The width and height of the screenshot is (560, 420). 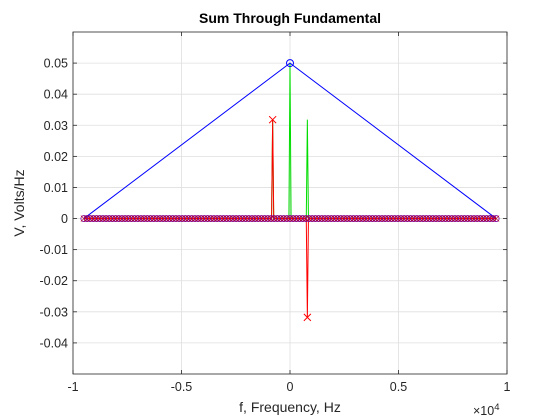 What do you see at coordinates (56, 64) in the screenshot?
I see `y-tick-label: 0.05` at bounding box center [56, 64].